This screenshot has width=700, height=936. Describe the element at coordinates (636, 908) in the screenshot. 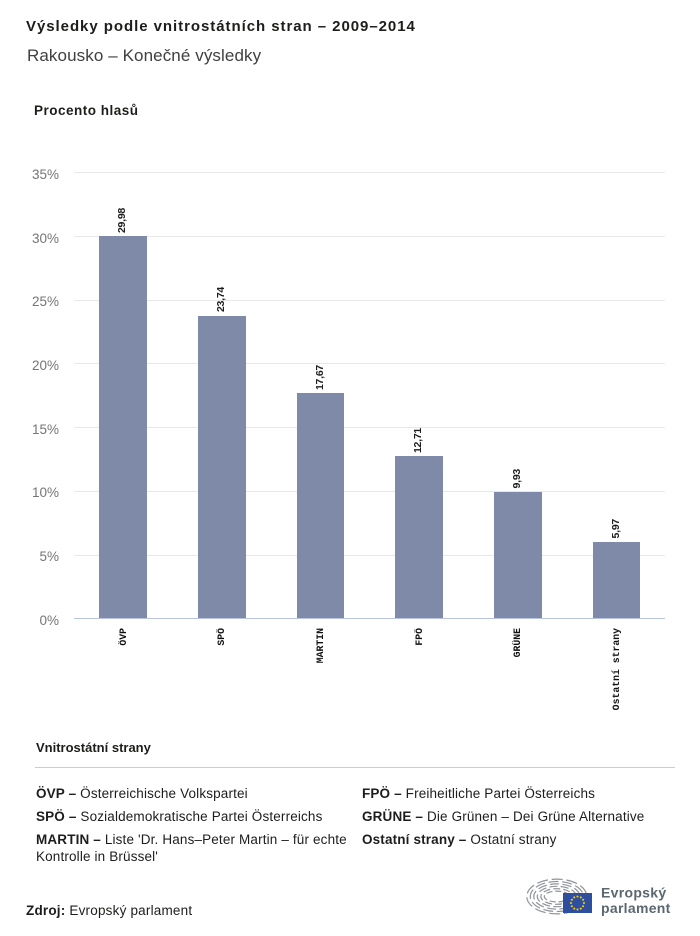

I see `svg-text: parlament` at that location.